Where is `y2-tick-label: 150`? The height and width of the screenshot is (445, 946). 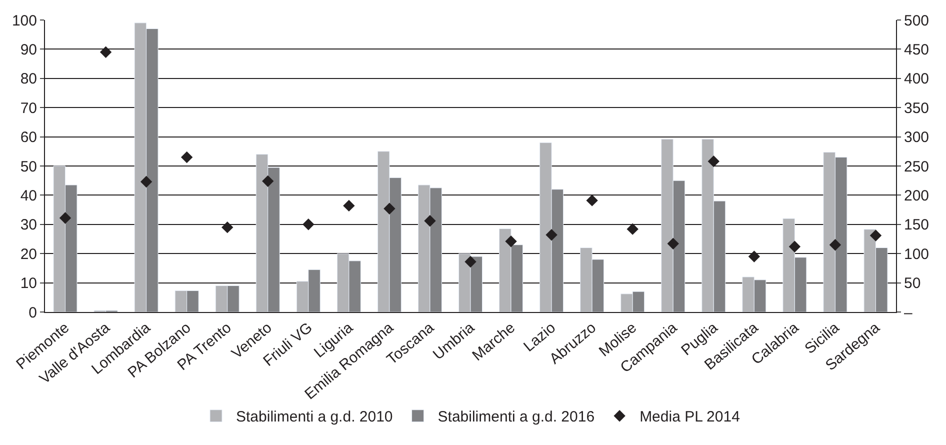 y2-tick-label: 150 is located at coordinates (917, 225).